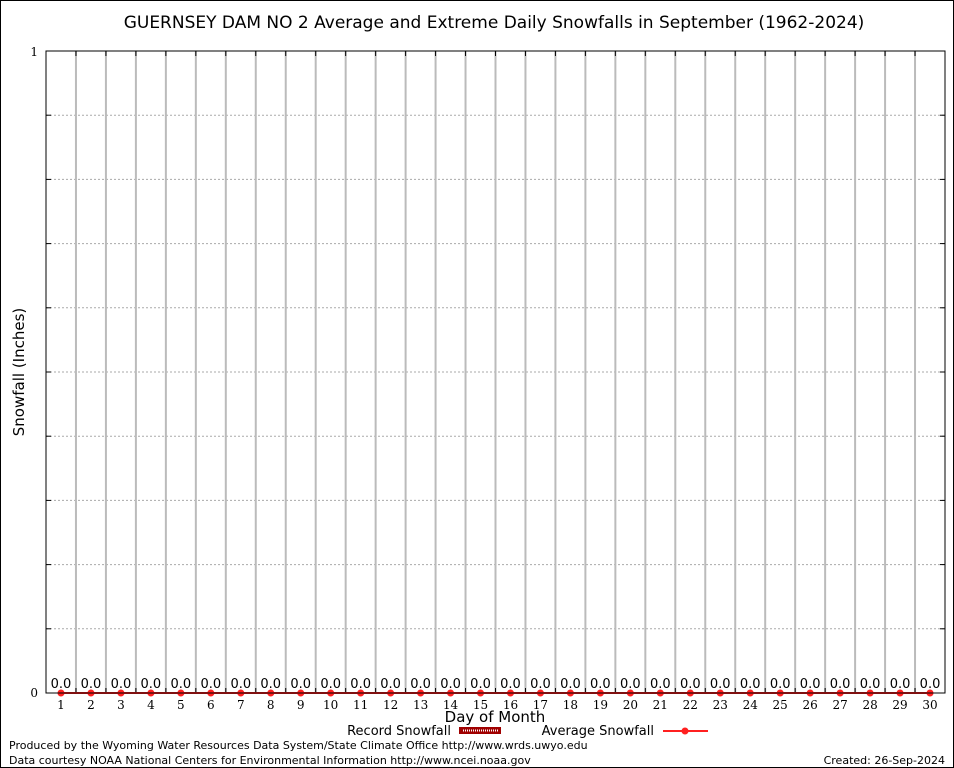  I want to click on x-tick-label: 8, so click(271, 705).